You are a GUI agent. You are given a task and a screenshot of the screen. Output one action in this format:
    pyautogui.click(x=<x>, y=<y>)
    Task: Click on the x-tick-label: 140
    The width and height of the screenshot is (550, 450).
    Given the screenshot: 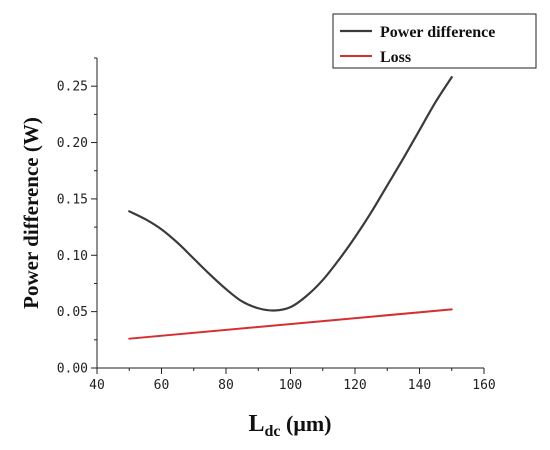 What is the action you would take?
    pyautogui.click(x=419, y=385)
    